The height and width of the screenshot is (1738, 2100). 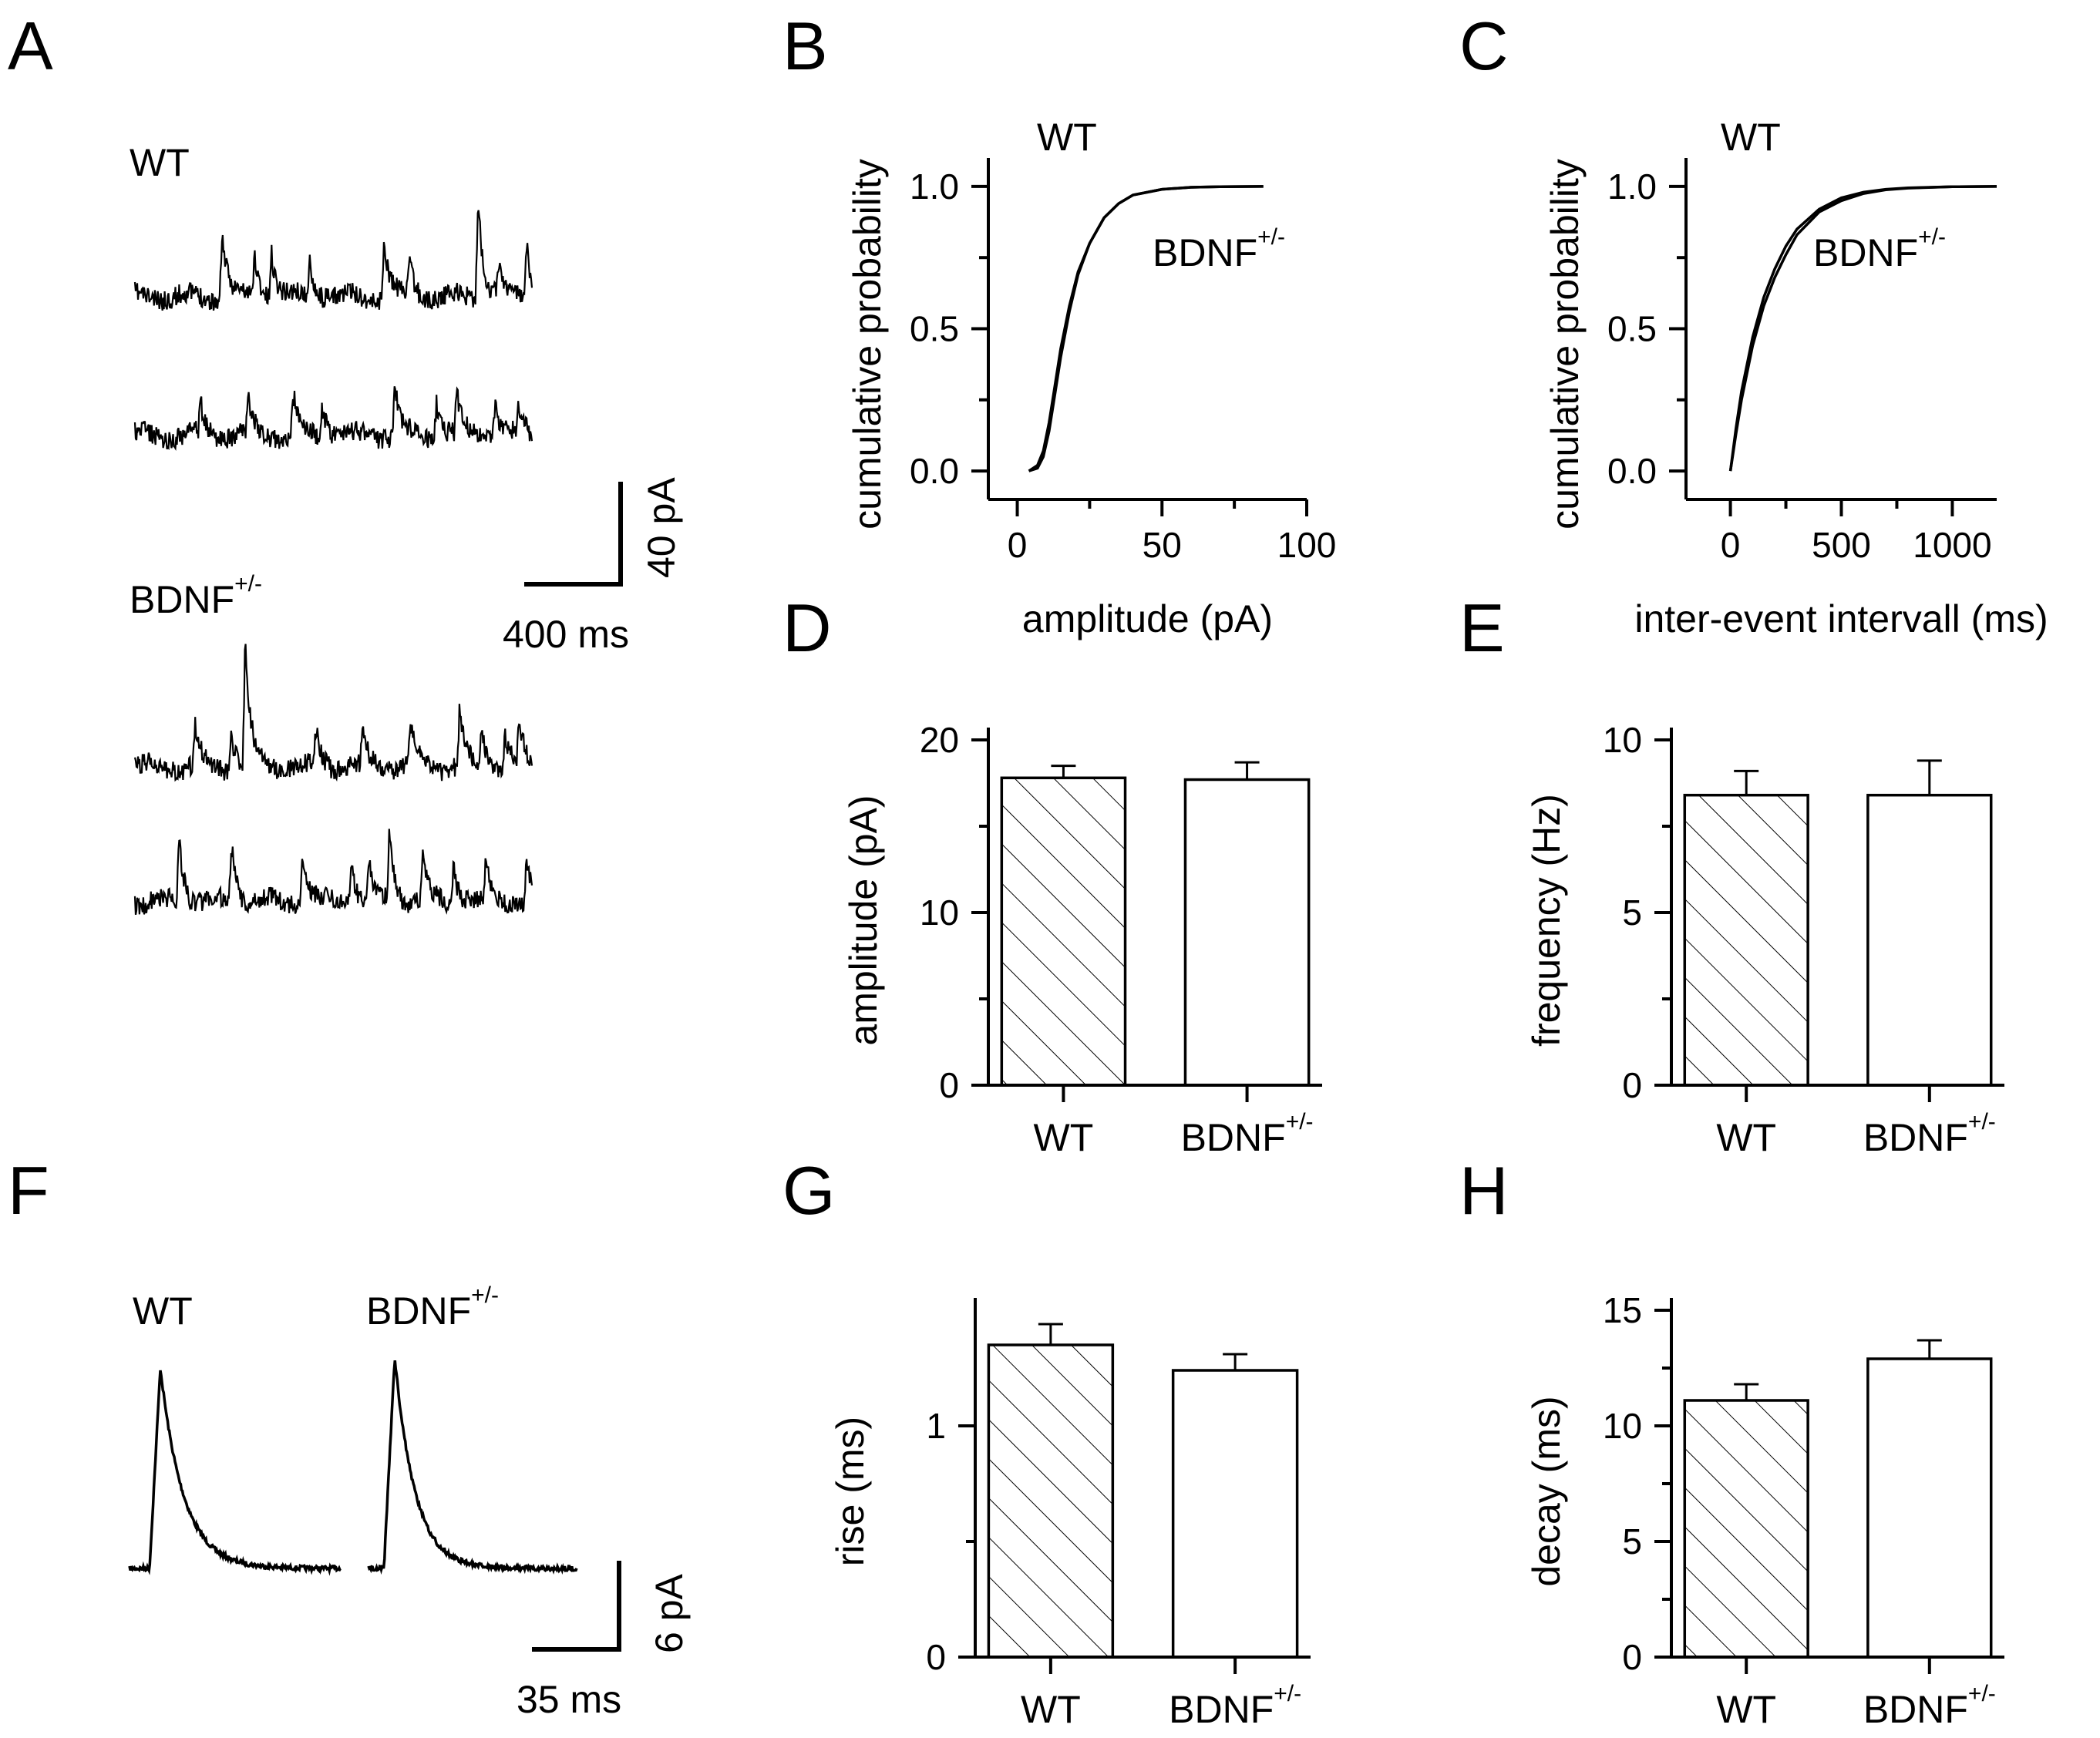 I want to click on e-x-tick-label-wt: WT, so click(x=1746, y=1137).